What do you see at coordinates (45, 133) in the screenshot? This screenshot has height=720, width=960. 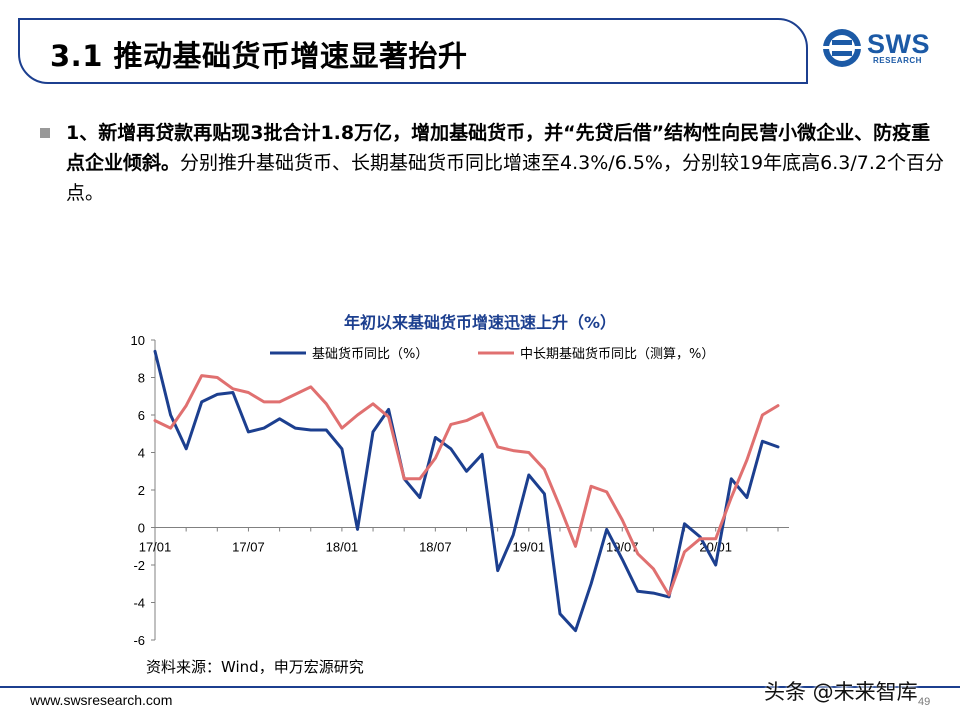 I see `bullet-square-icon` at bounding box center [45, 133].